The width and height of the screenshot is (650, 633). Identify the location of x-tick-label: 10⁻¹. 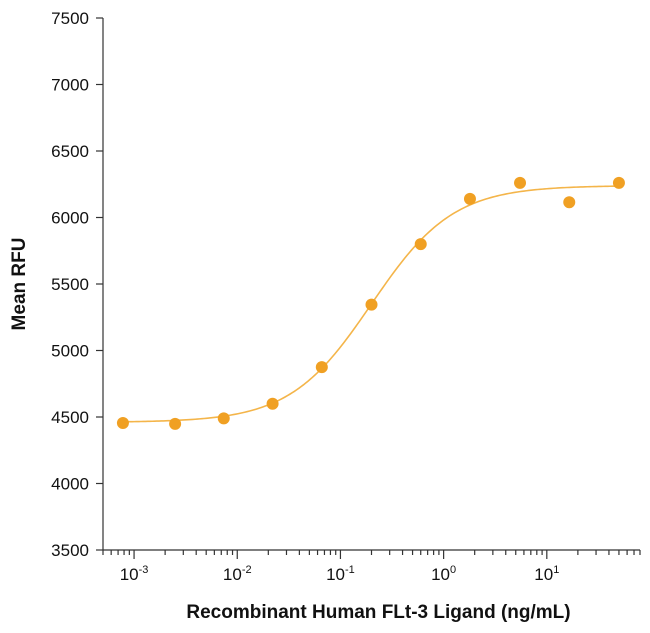
(340, 574).